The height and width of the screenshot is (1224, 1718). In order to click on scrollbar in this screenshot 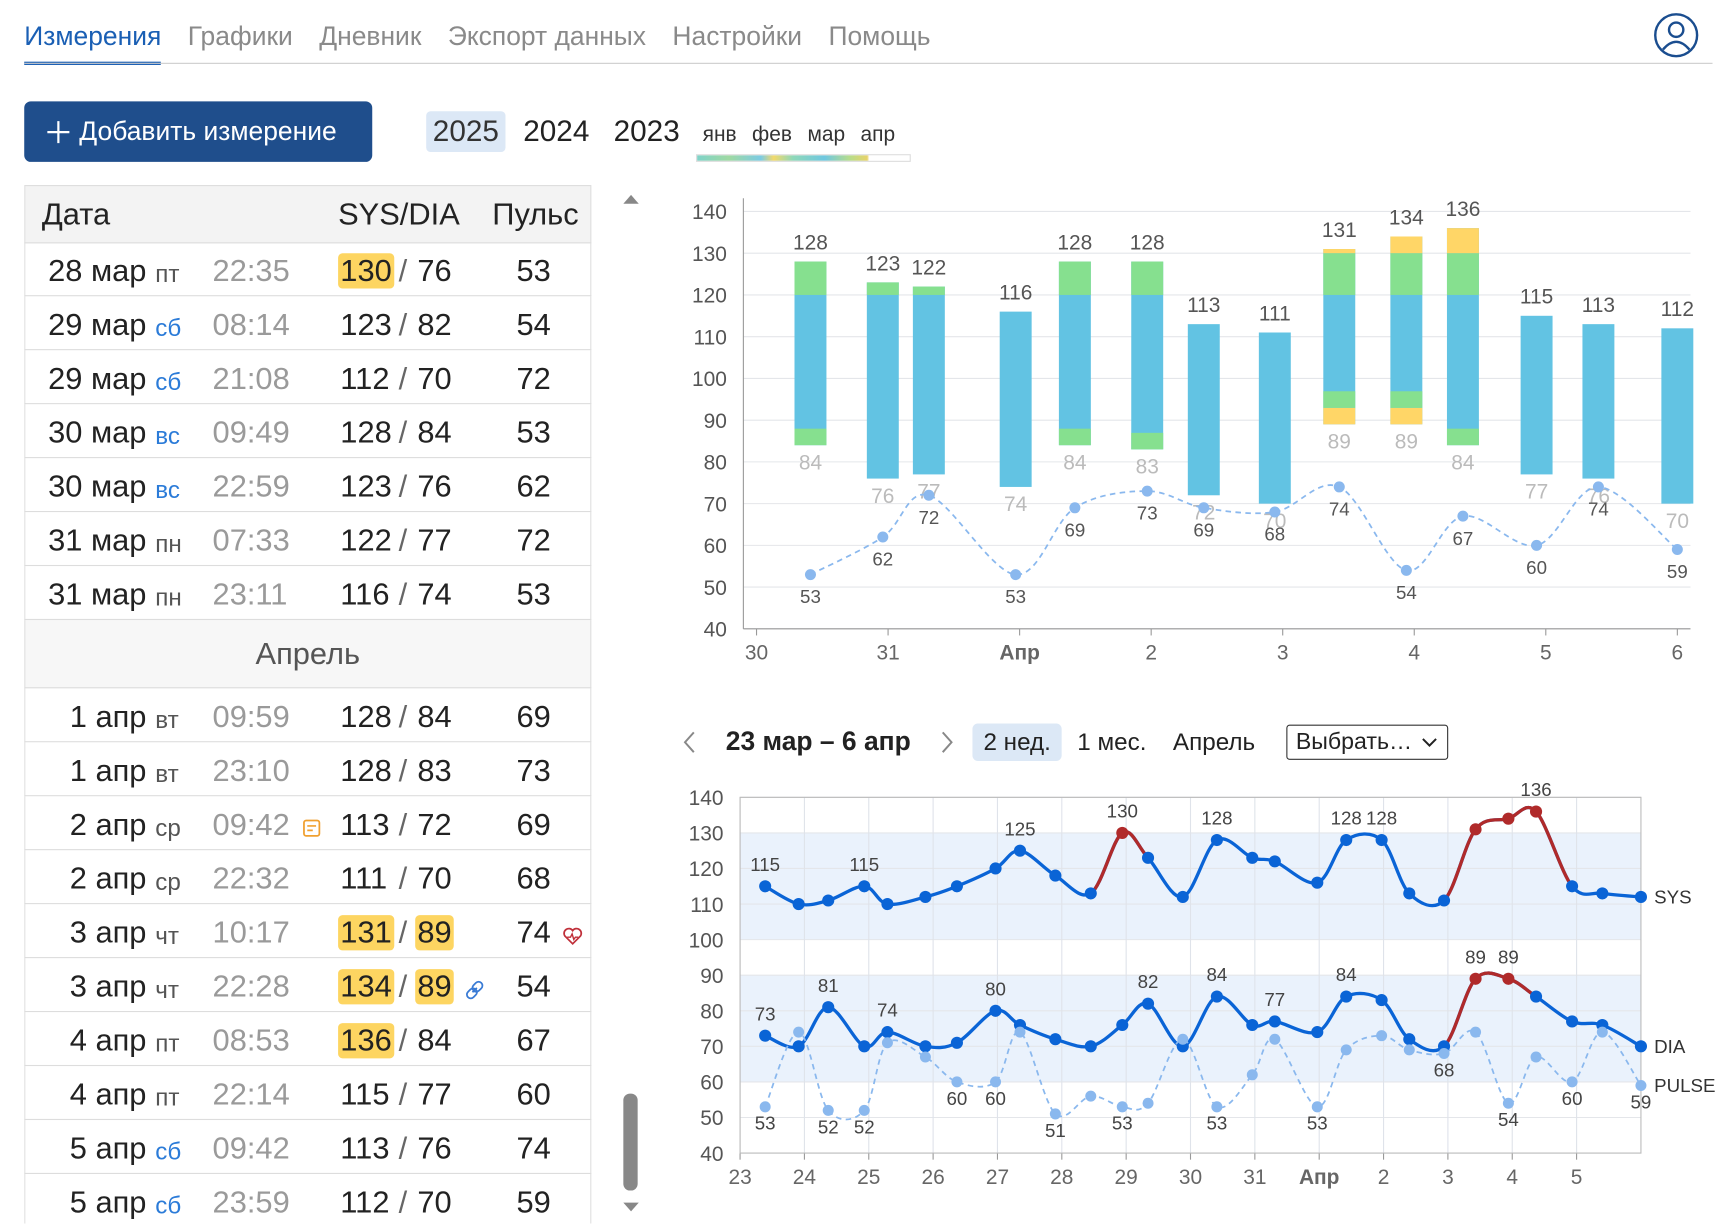, I will do `click(631, 704)`.